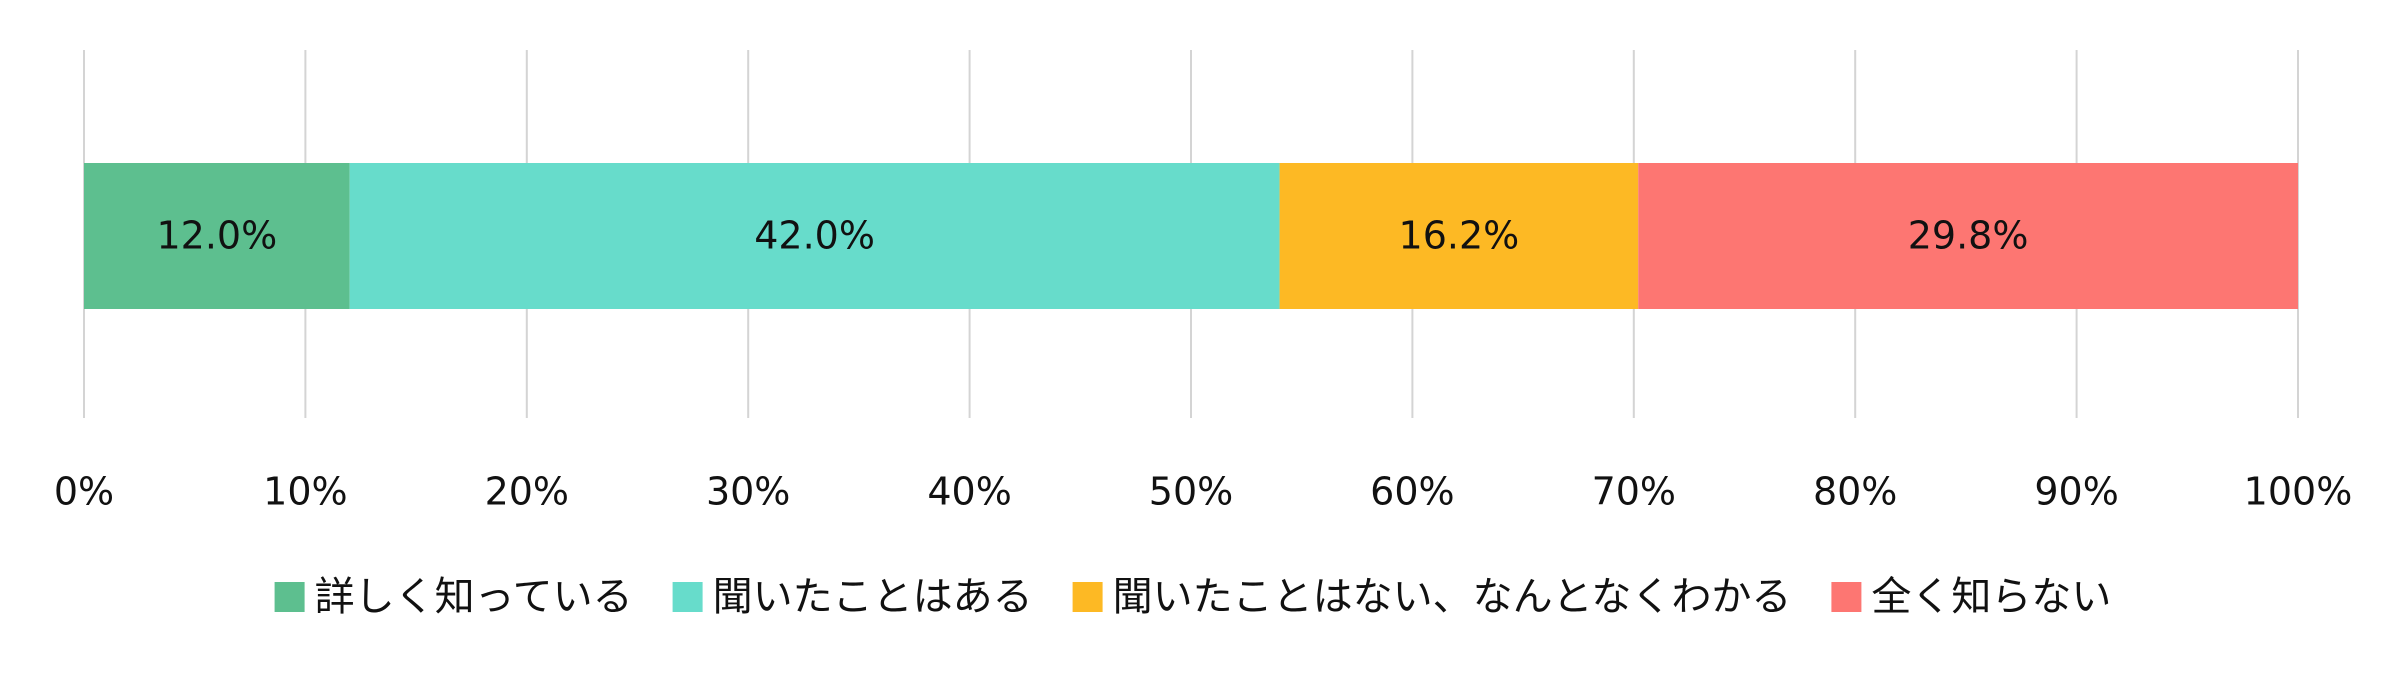 The height and width of the screenshot is (674, 2386). Describe the element at coordinates (969, 492) in the screenshot. I see `x-tick-label: 40%` at that location.